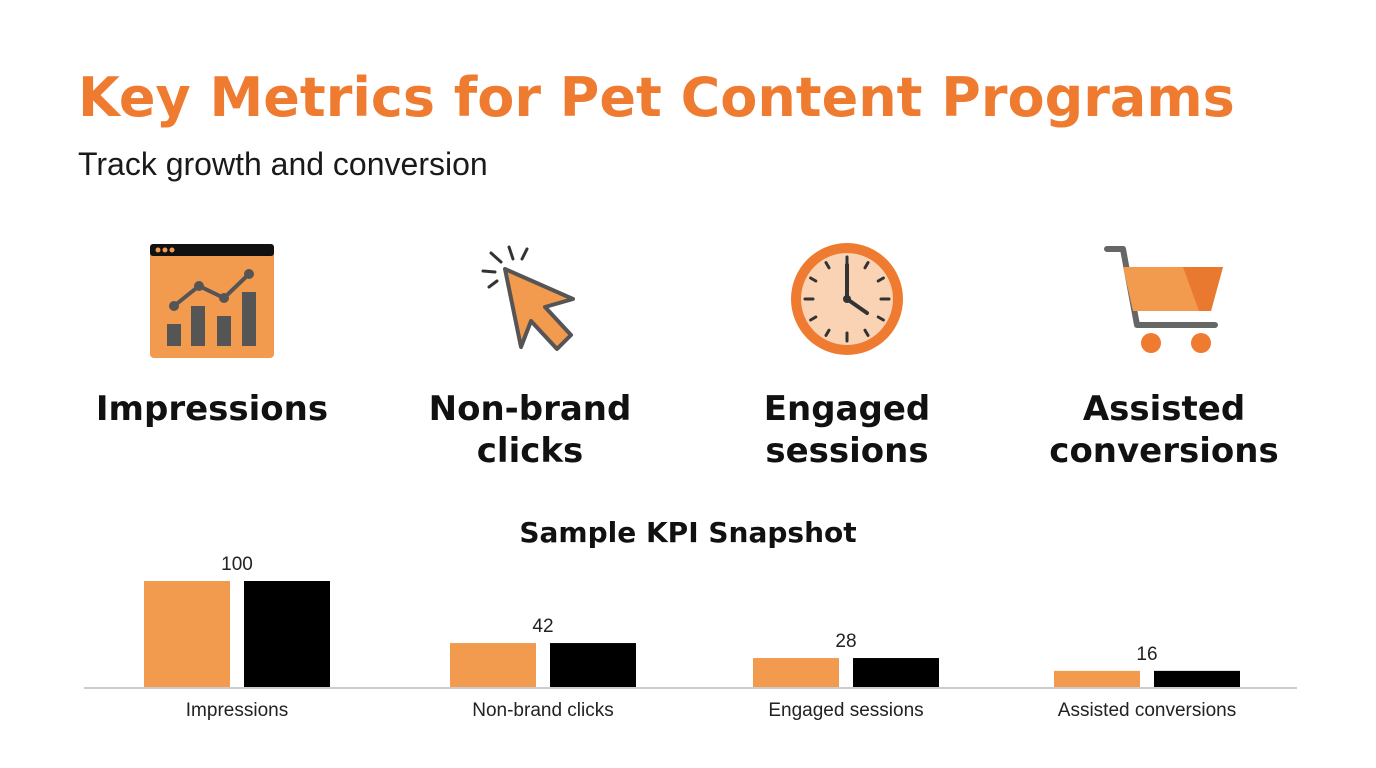  What do you see at coordinates (212, 301) in the screenshot?
I see `browser-line-chart-icon` at bounding box center [212, 301].